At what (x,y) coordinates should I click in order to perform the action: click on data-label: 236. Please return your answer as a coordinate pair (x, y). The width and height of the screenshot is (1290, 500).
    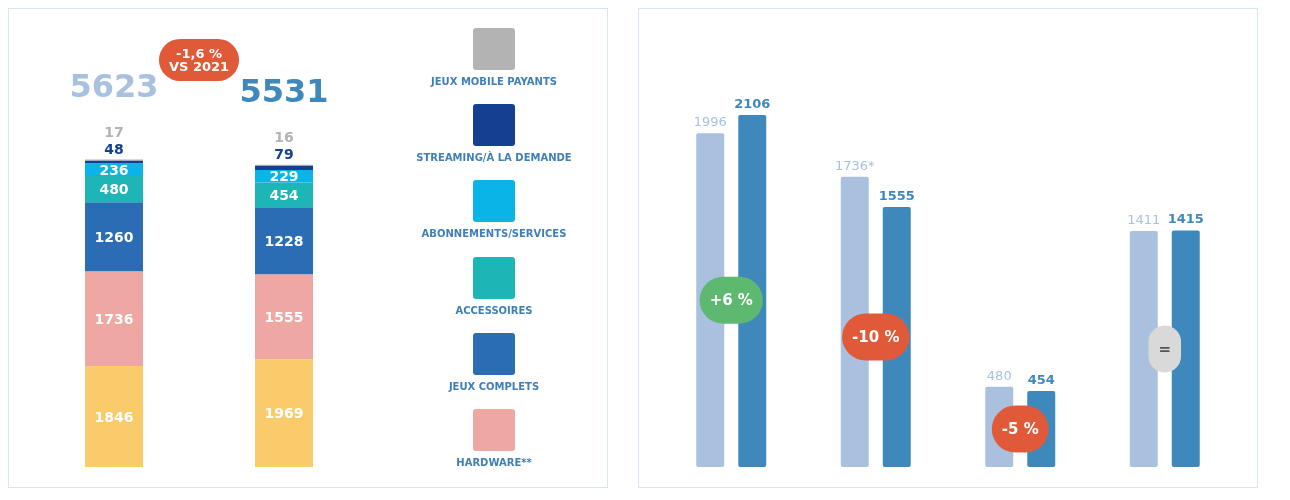
    Looking at the image, I should click on (114, 169).